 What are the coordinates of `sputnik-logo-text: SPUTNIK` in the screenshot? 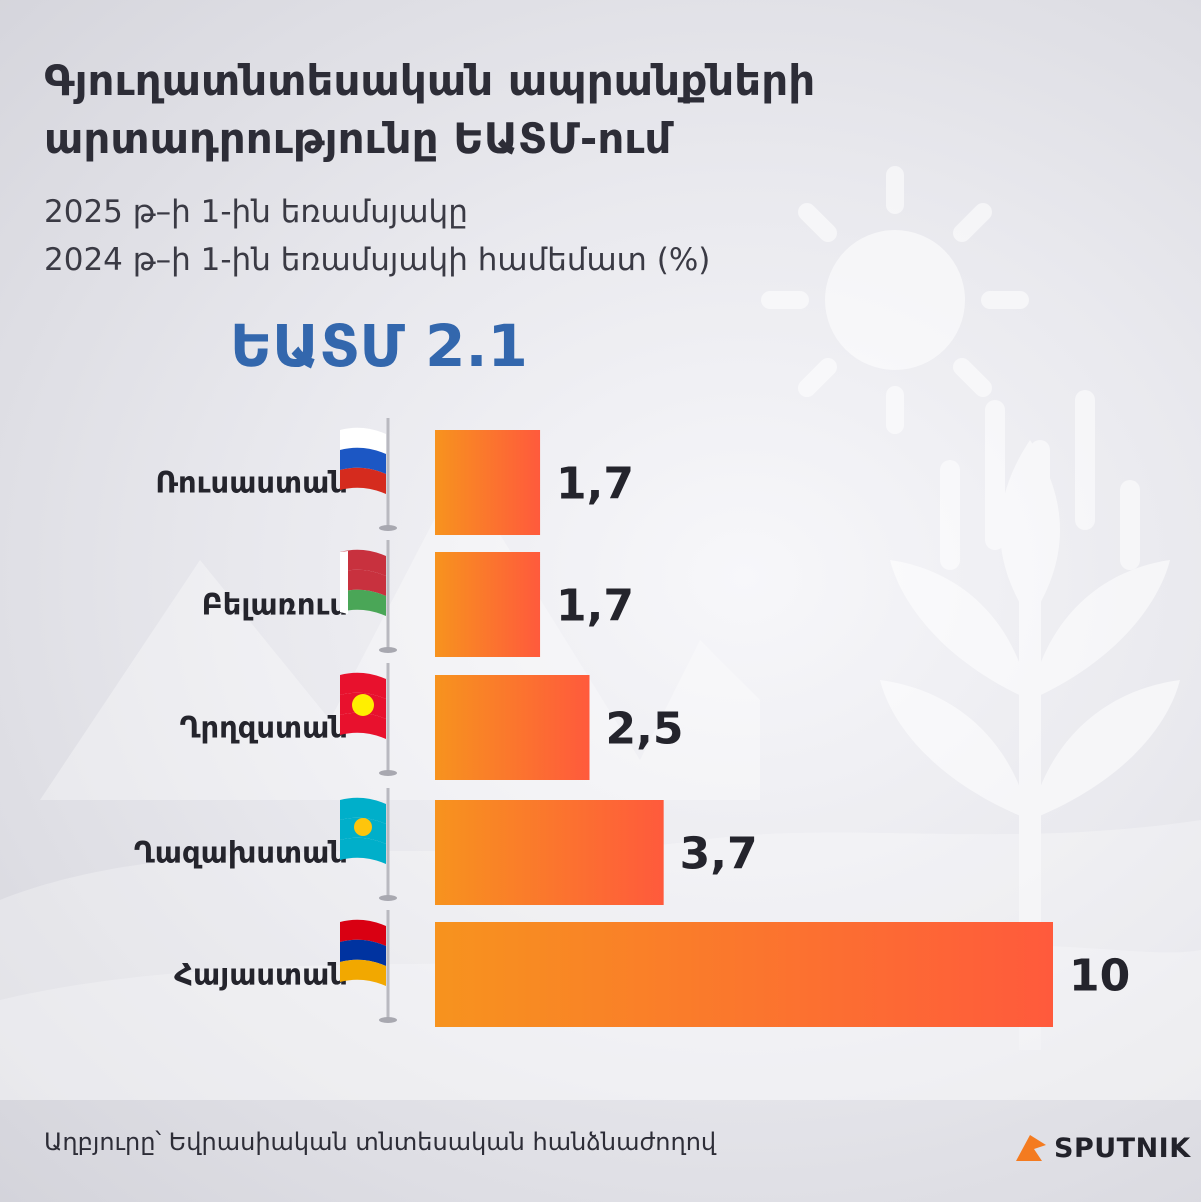 It's located at (1122, 1148).